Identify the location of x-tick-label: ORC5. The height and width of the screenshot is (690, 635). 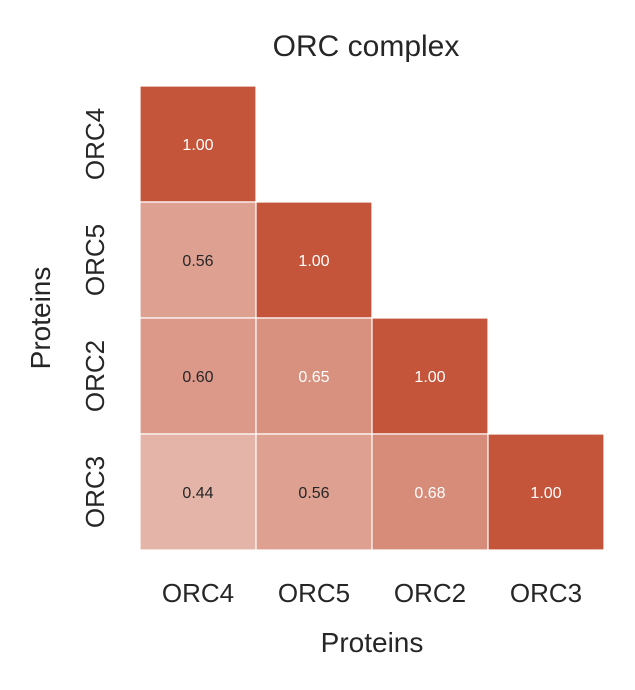
(314, 593).